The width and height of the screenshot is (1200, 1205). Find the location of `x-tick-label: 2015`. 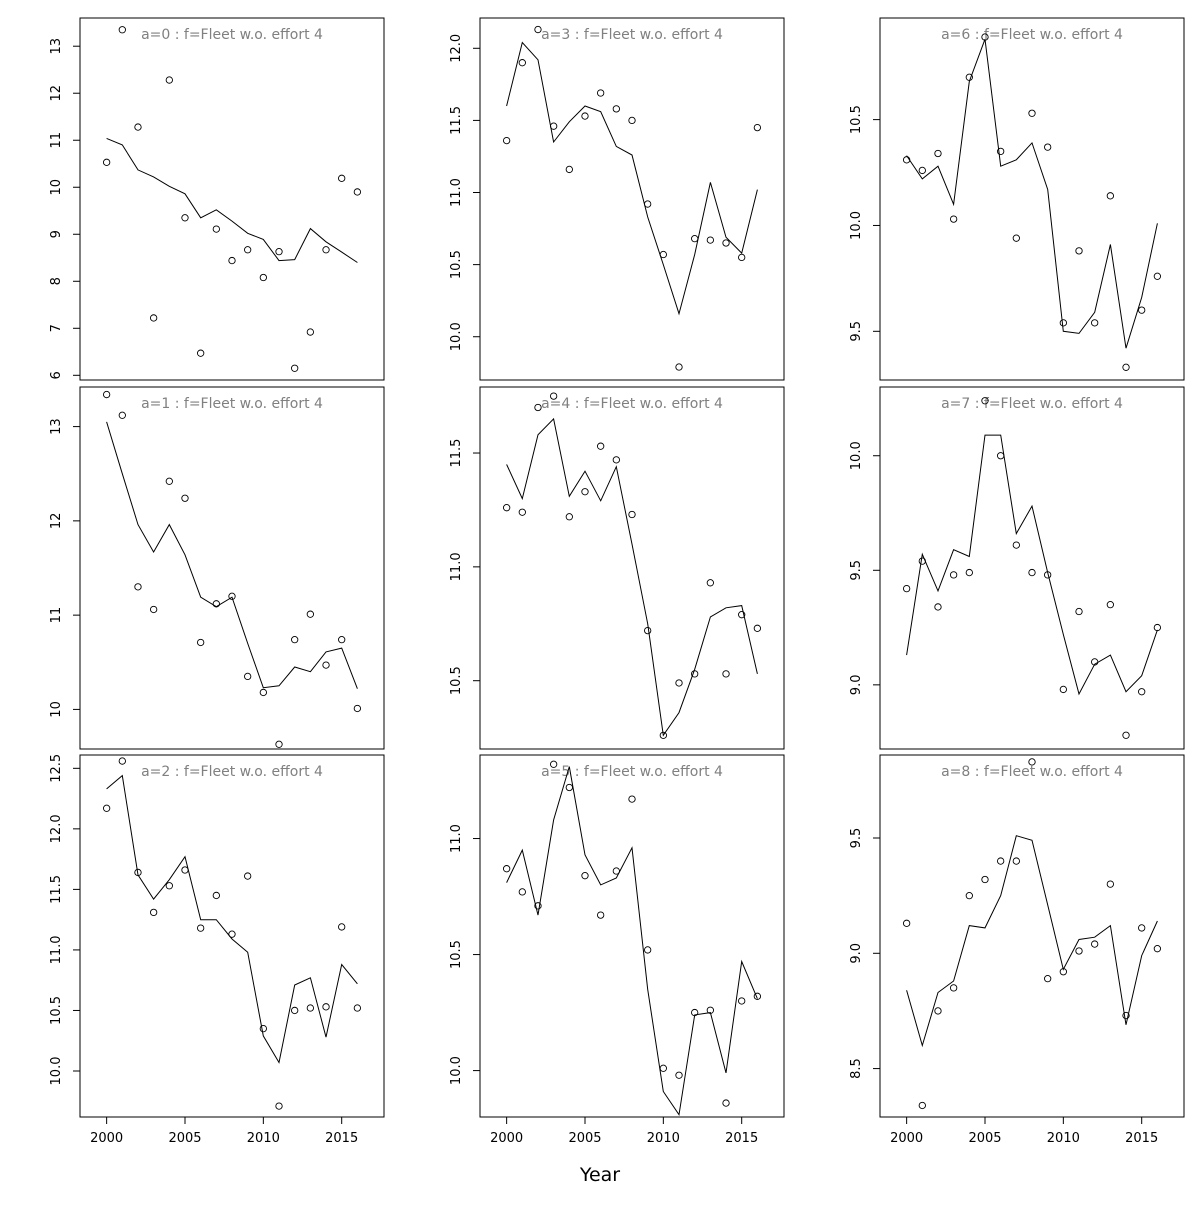

x-tick-label: 2015 is located at coordinates (741, 1138).